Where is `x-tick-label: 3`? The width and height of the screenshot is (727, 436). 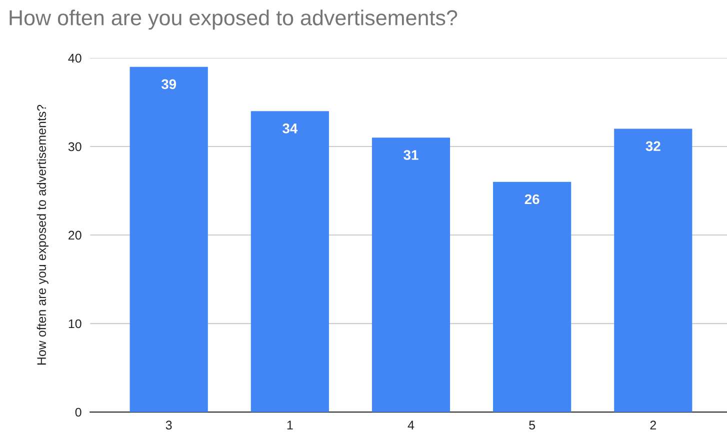 x-tick-label: 3 is located at coordinates (169, 425).